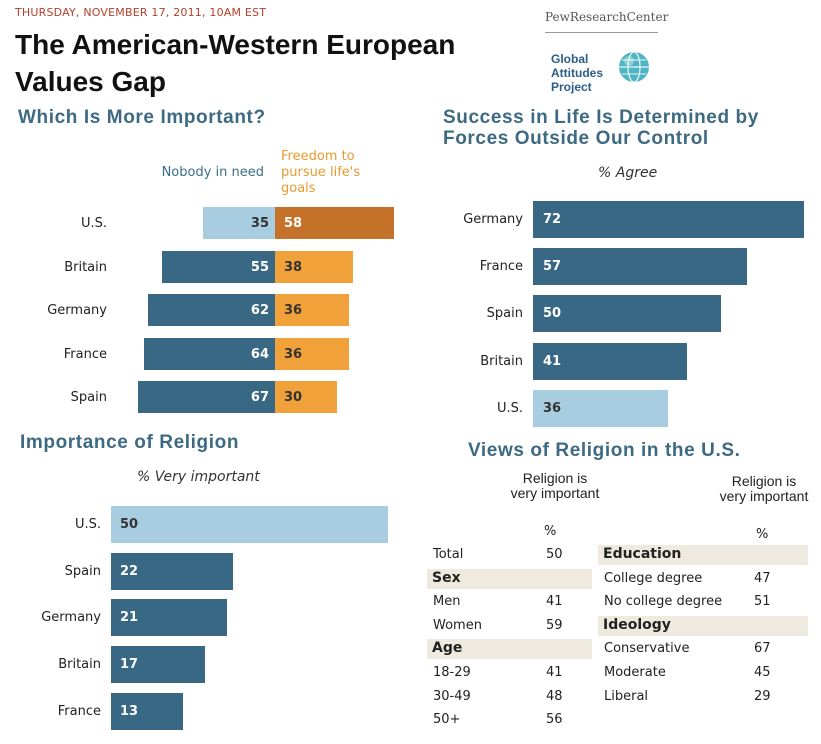  I want to click on value-label-britain: 17, so click(129, 665).